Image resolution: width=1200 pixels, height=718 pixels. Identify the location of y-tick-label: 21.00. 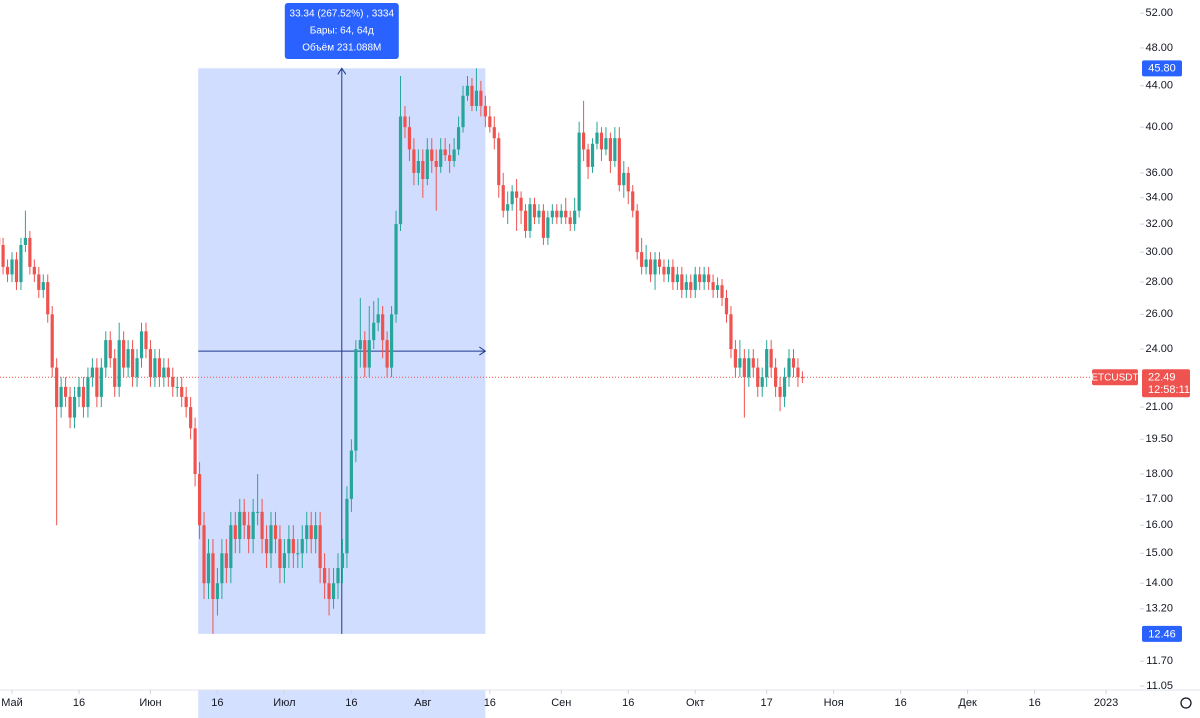
(1159, 407).